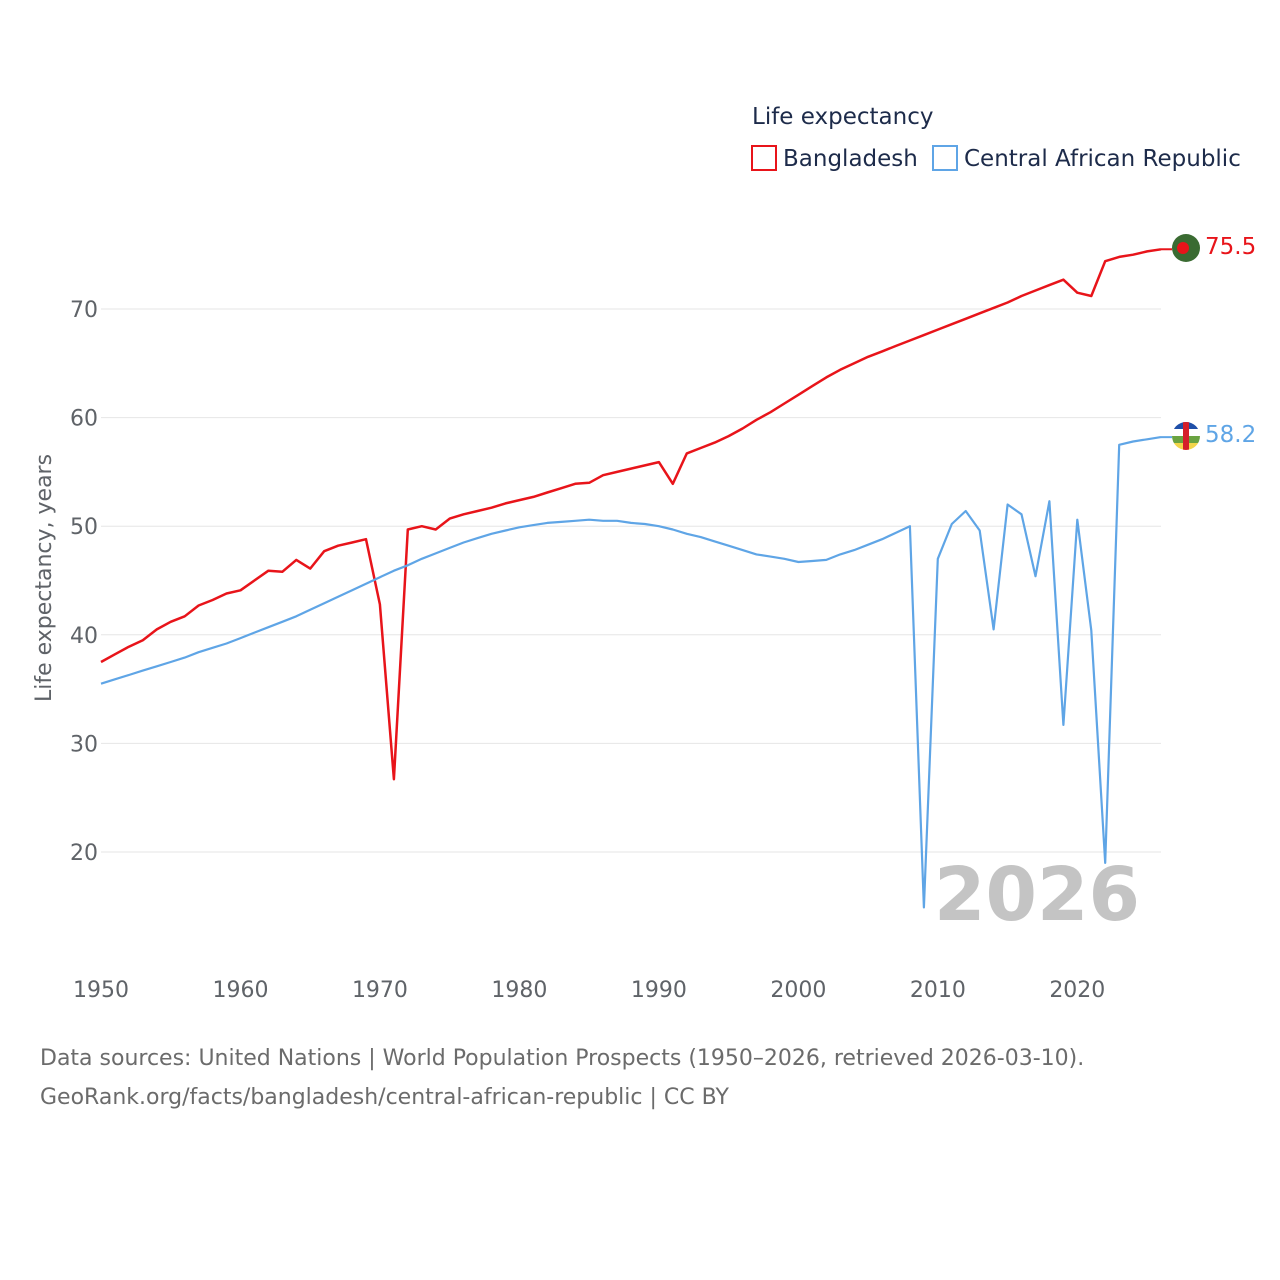  What do you see at coordinates (84, 527) in the screenshot?
I see `y-tick-label: 50` at bounding box center [84, 527].